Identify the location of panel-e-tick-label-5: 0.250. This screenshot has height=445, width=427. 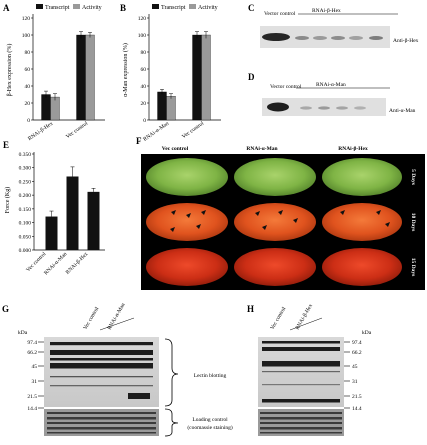
(25, 182).